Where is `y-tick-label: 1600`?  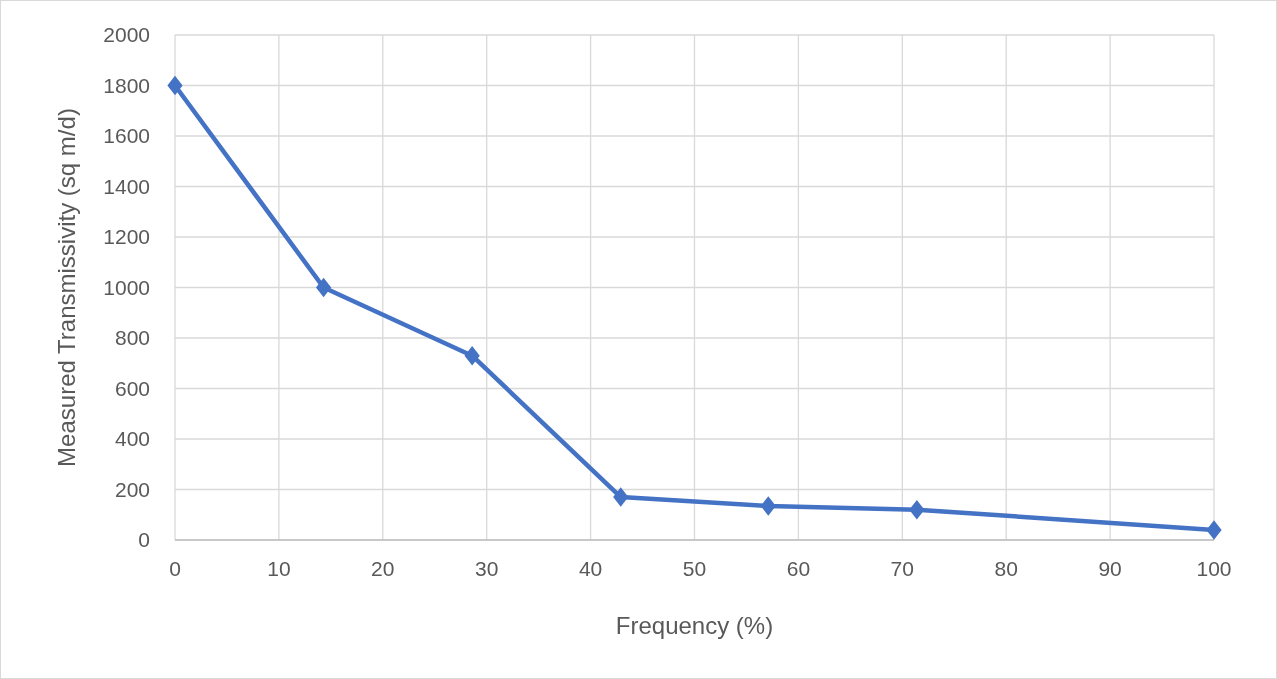 y-tick-label: 1600 is located at coordinates (126, 136).